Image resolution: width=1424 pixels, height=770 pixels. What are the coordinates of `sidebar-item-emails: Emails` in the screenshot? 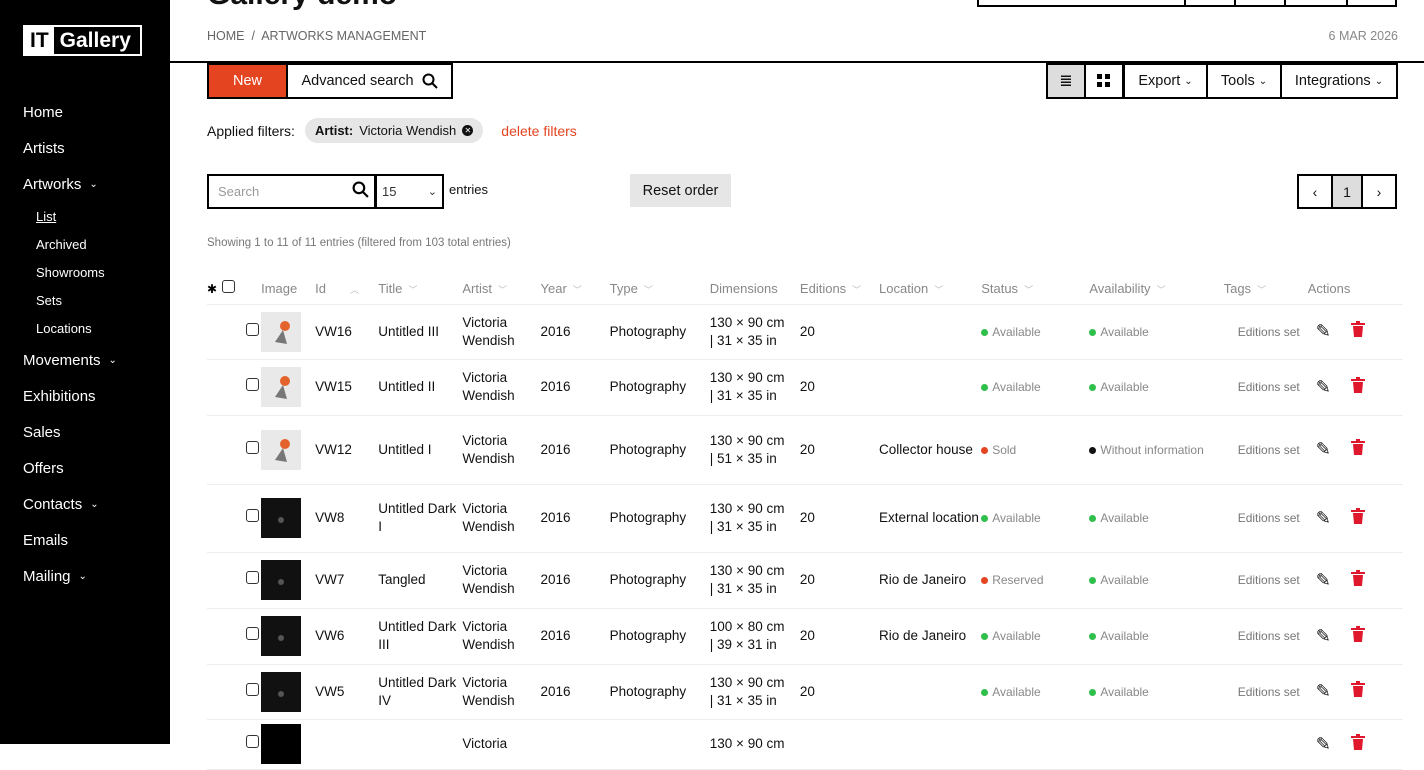 It's located at (93, 540).